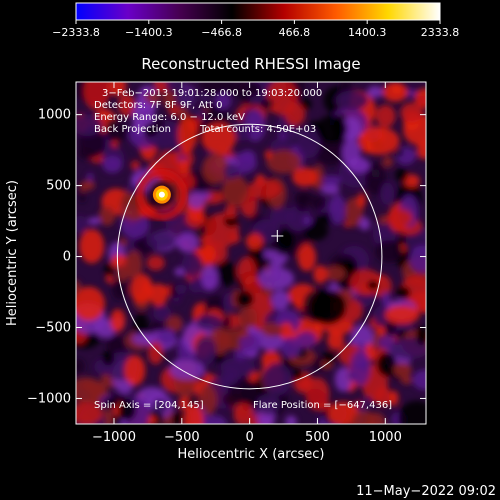 The image size is (500, 500). Describe the element at coordinates (58, 186) in the screenshot. I see `y-tick-label: 500` at that location.